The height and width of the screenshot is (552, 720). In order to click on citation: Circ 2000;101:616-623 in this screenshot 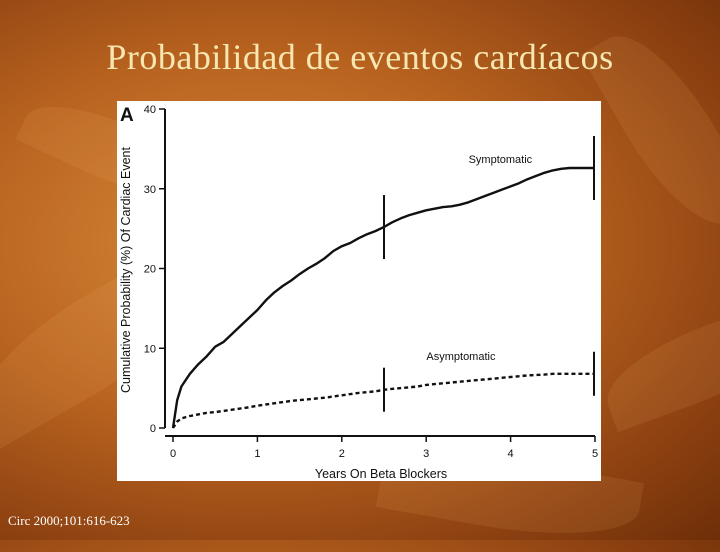, I will do `click(69, 520)`.